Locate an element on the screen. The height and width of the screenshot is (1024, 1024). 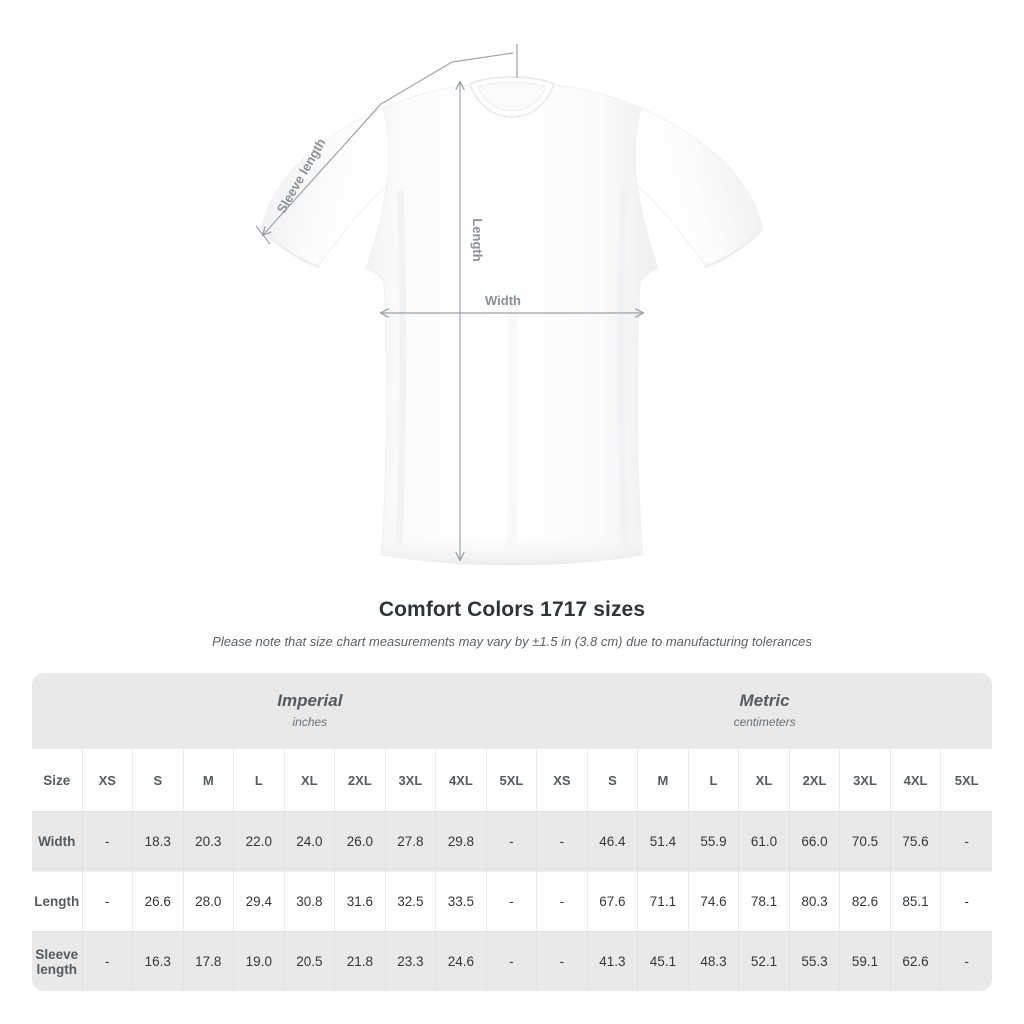
row-label-width: Width is located at coordinates (57, 841).